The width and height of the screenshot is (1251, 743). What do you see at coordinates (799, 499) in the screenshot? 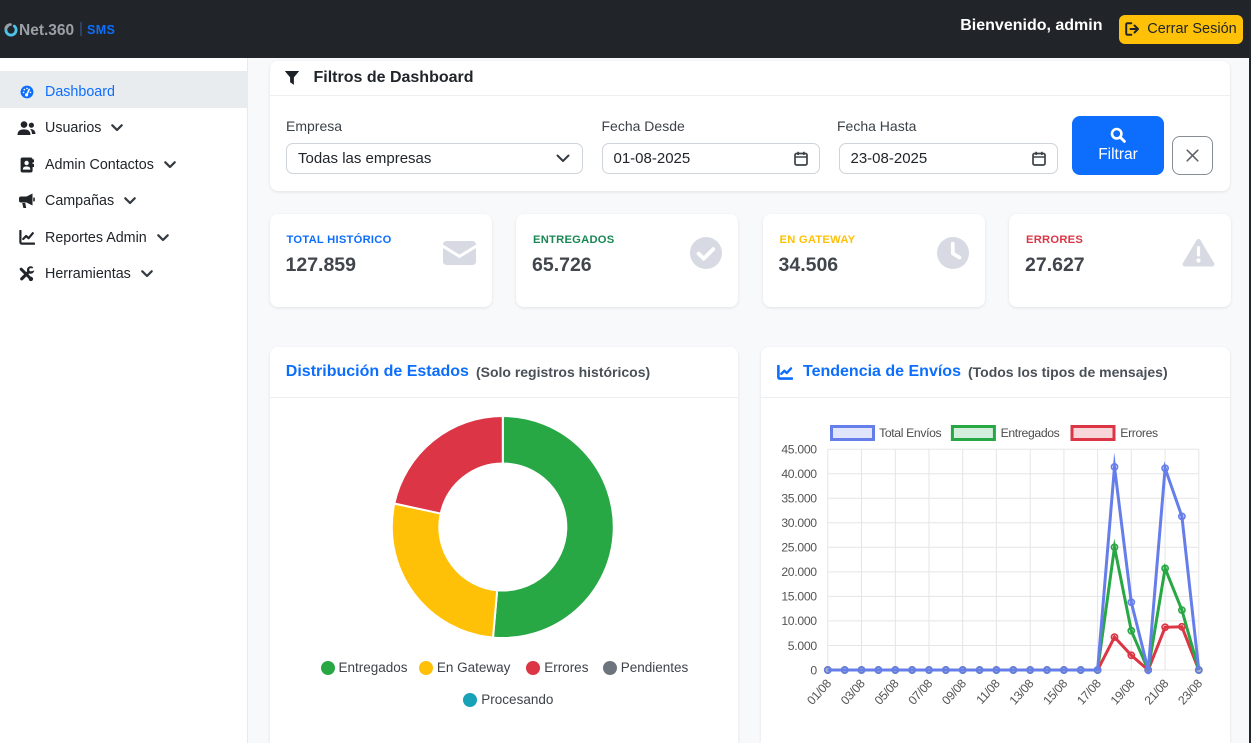
I see `svg-text: 35.000` at bounding box center [799, 499].